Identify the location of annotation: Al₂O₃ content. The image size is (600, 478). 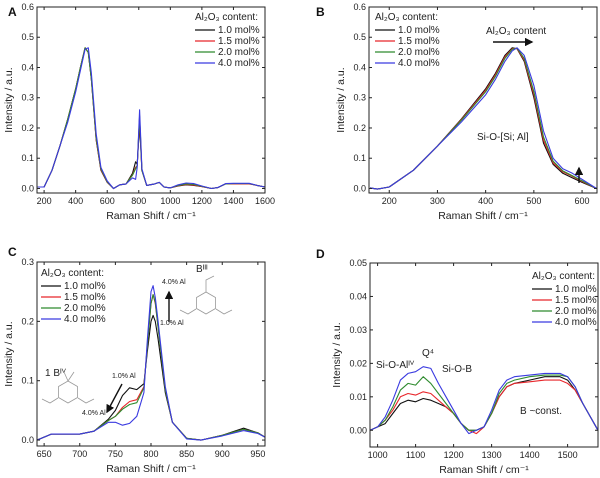
(516, 31).